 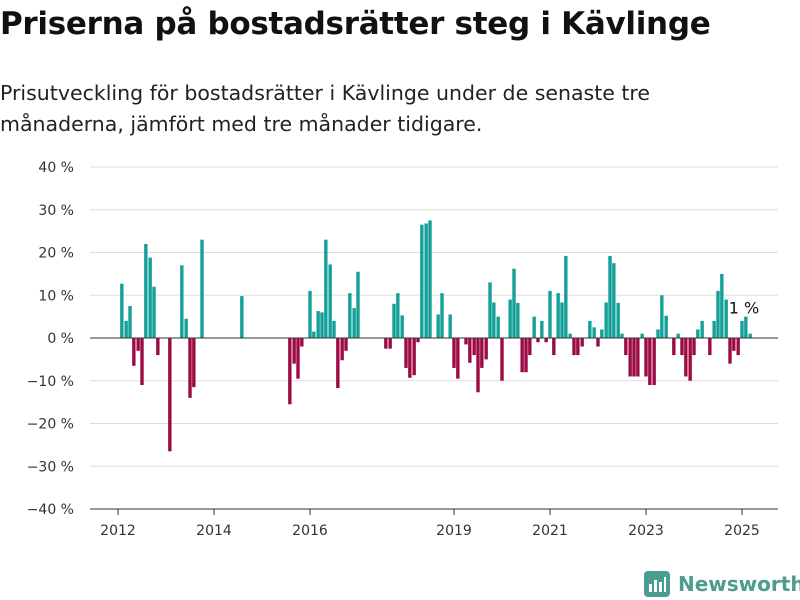 What do you see at coordinates (744, 308) in the screenshot?
I see `annotations: 1 %` at bounding box center [744, 308].